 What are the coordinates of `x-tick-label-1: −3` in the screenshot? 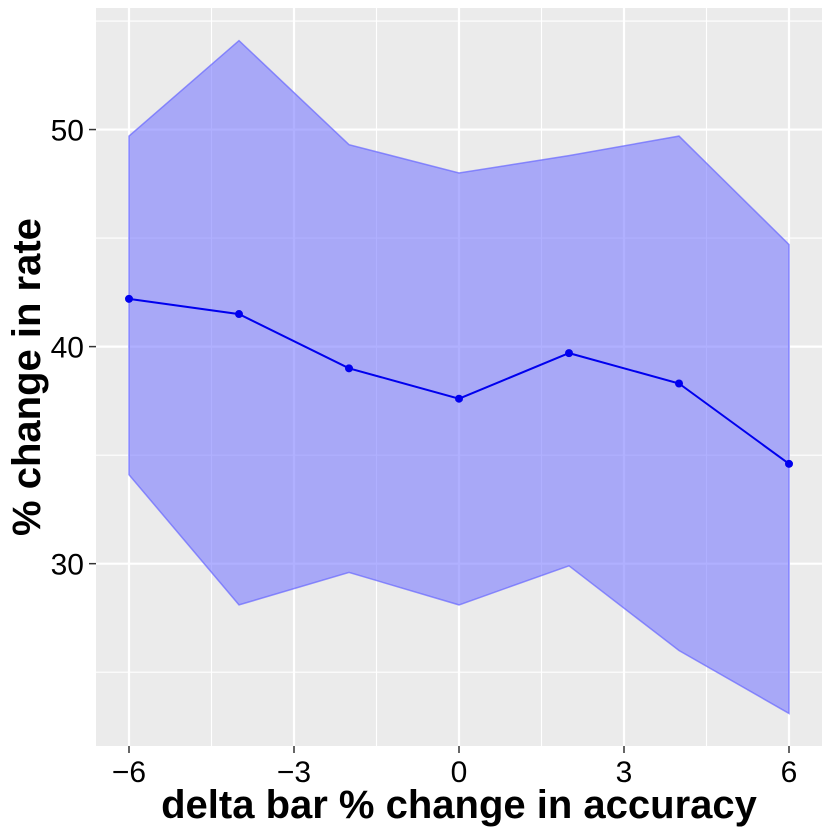 It's located at (294, 772).